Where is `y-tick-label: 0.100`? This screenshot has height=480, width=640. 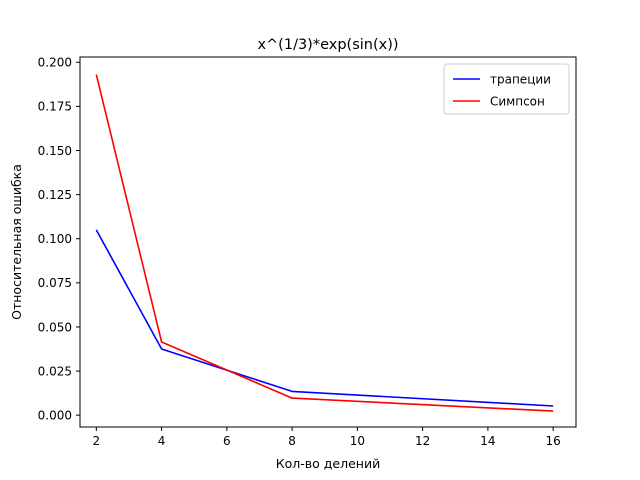
y-tick-label: 0.100 is located at coordinates (55, 239).